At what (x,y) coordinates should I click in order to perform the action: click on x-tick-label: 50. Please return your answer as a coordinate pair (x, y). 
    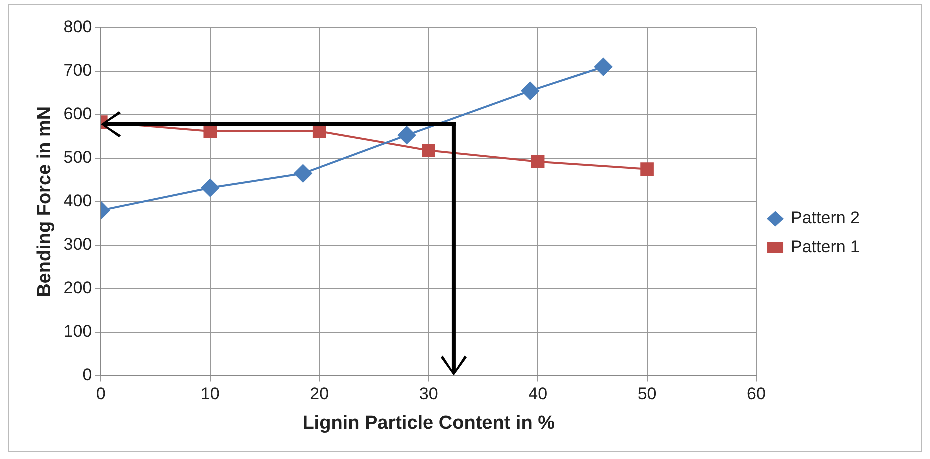
    Looking at the image, I should click on (647, 394).